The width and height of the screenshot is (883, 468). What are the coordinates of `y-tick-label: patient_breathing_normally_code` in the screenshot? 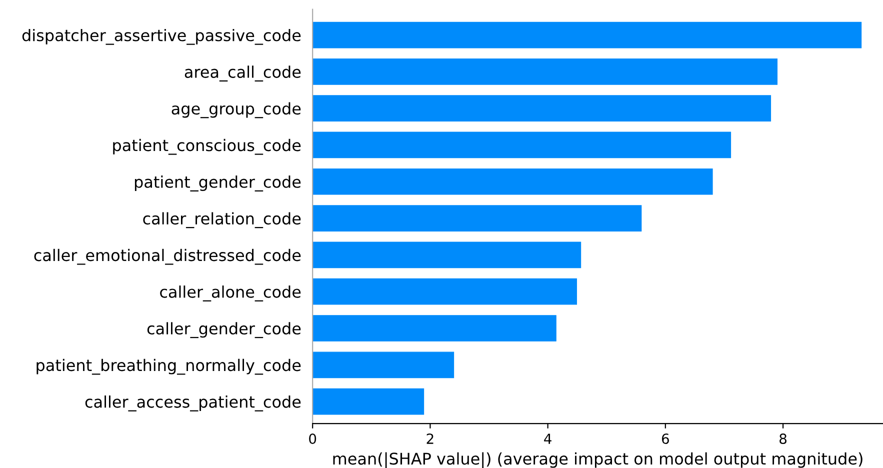 It's located at (168, 366).